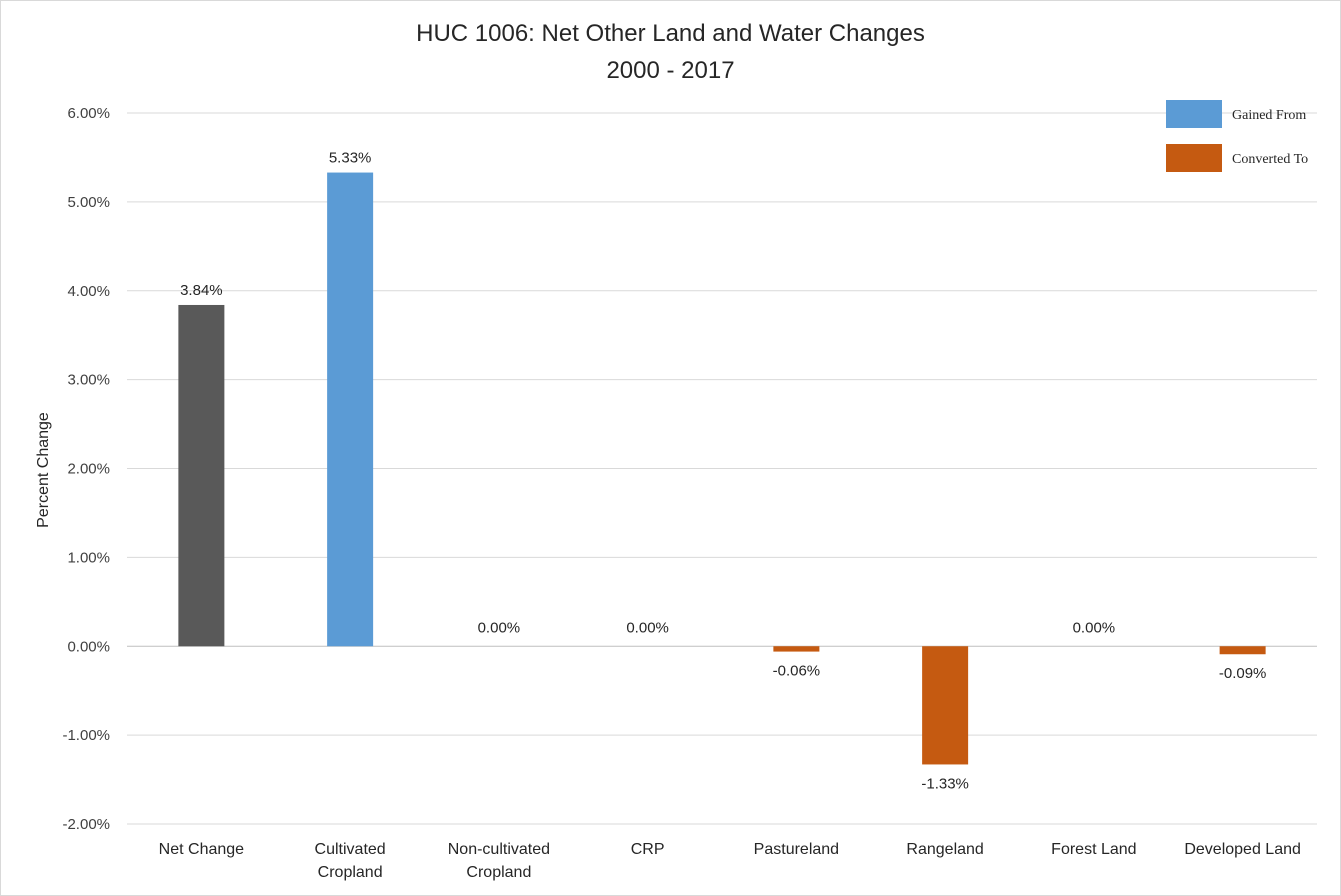  Describe the element at coordinates (648, 849) in the screenshot. I see `x-tick-label: CRP` at that location.